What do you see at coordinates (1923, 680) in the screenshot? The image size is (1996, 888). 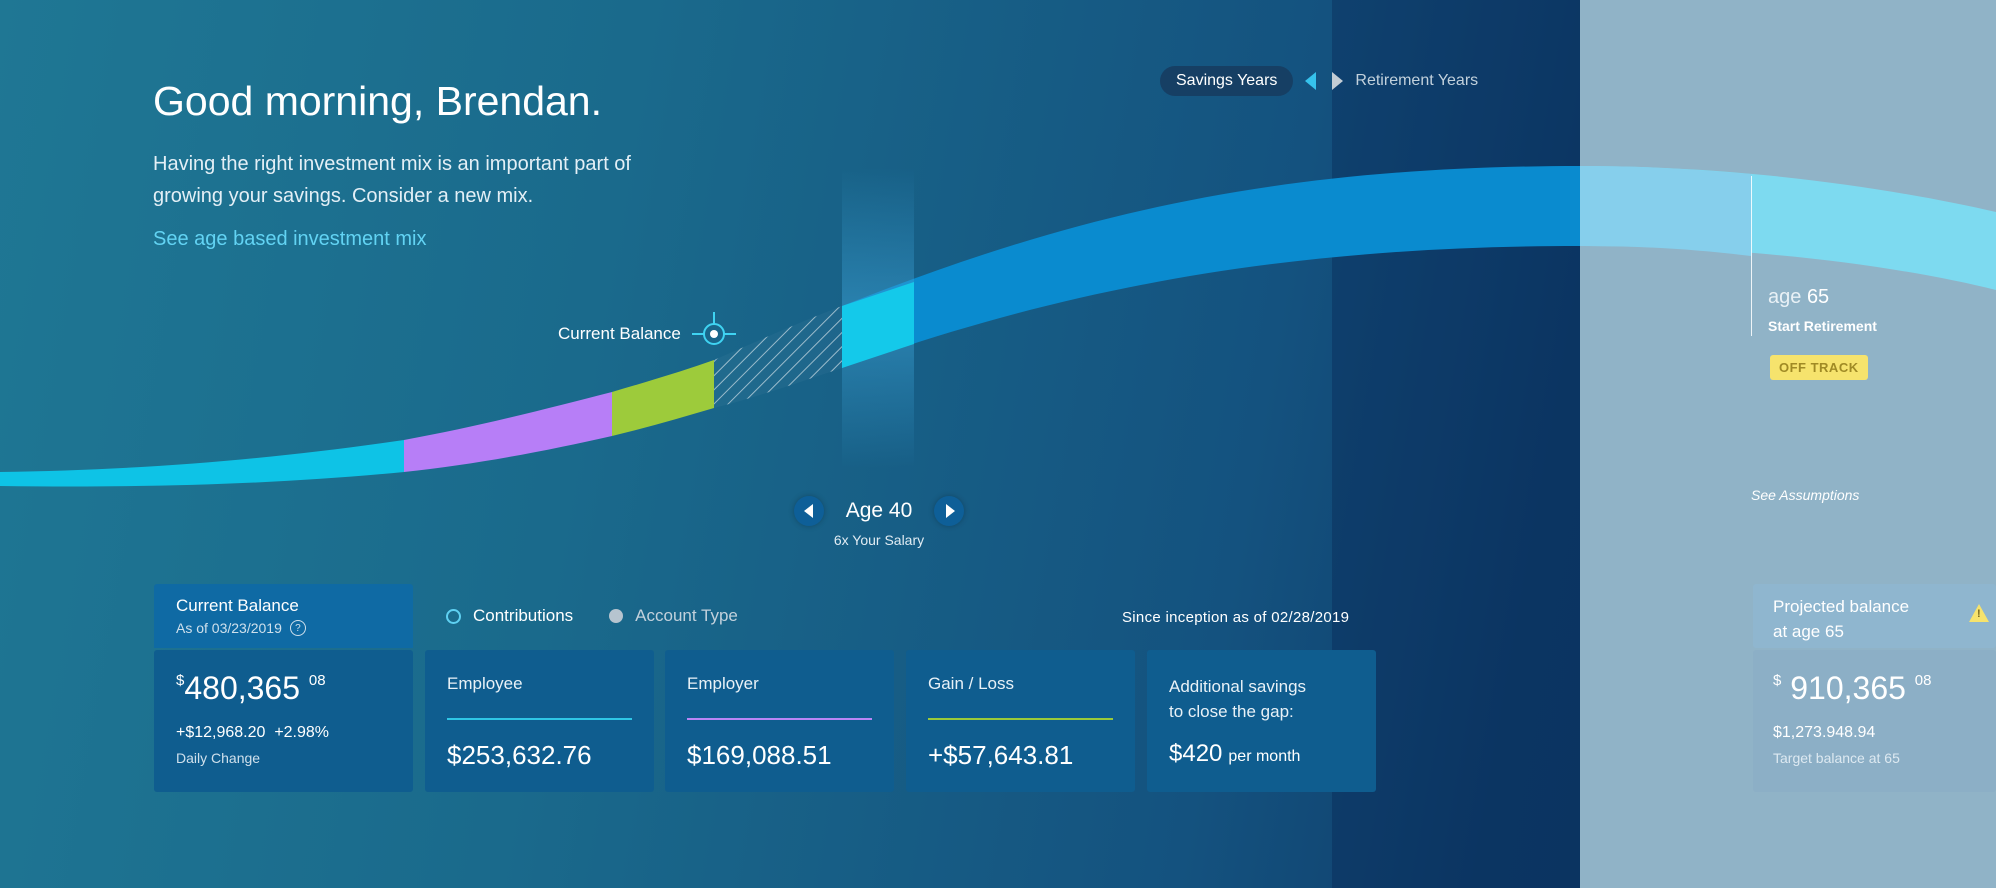 I see `projected-cents: 08` at bounding box center [1923, 680].